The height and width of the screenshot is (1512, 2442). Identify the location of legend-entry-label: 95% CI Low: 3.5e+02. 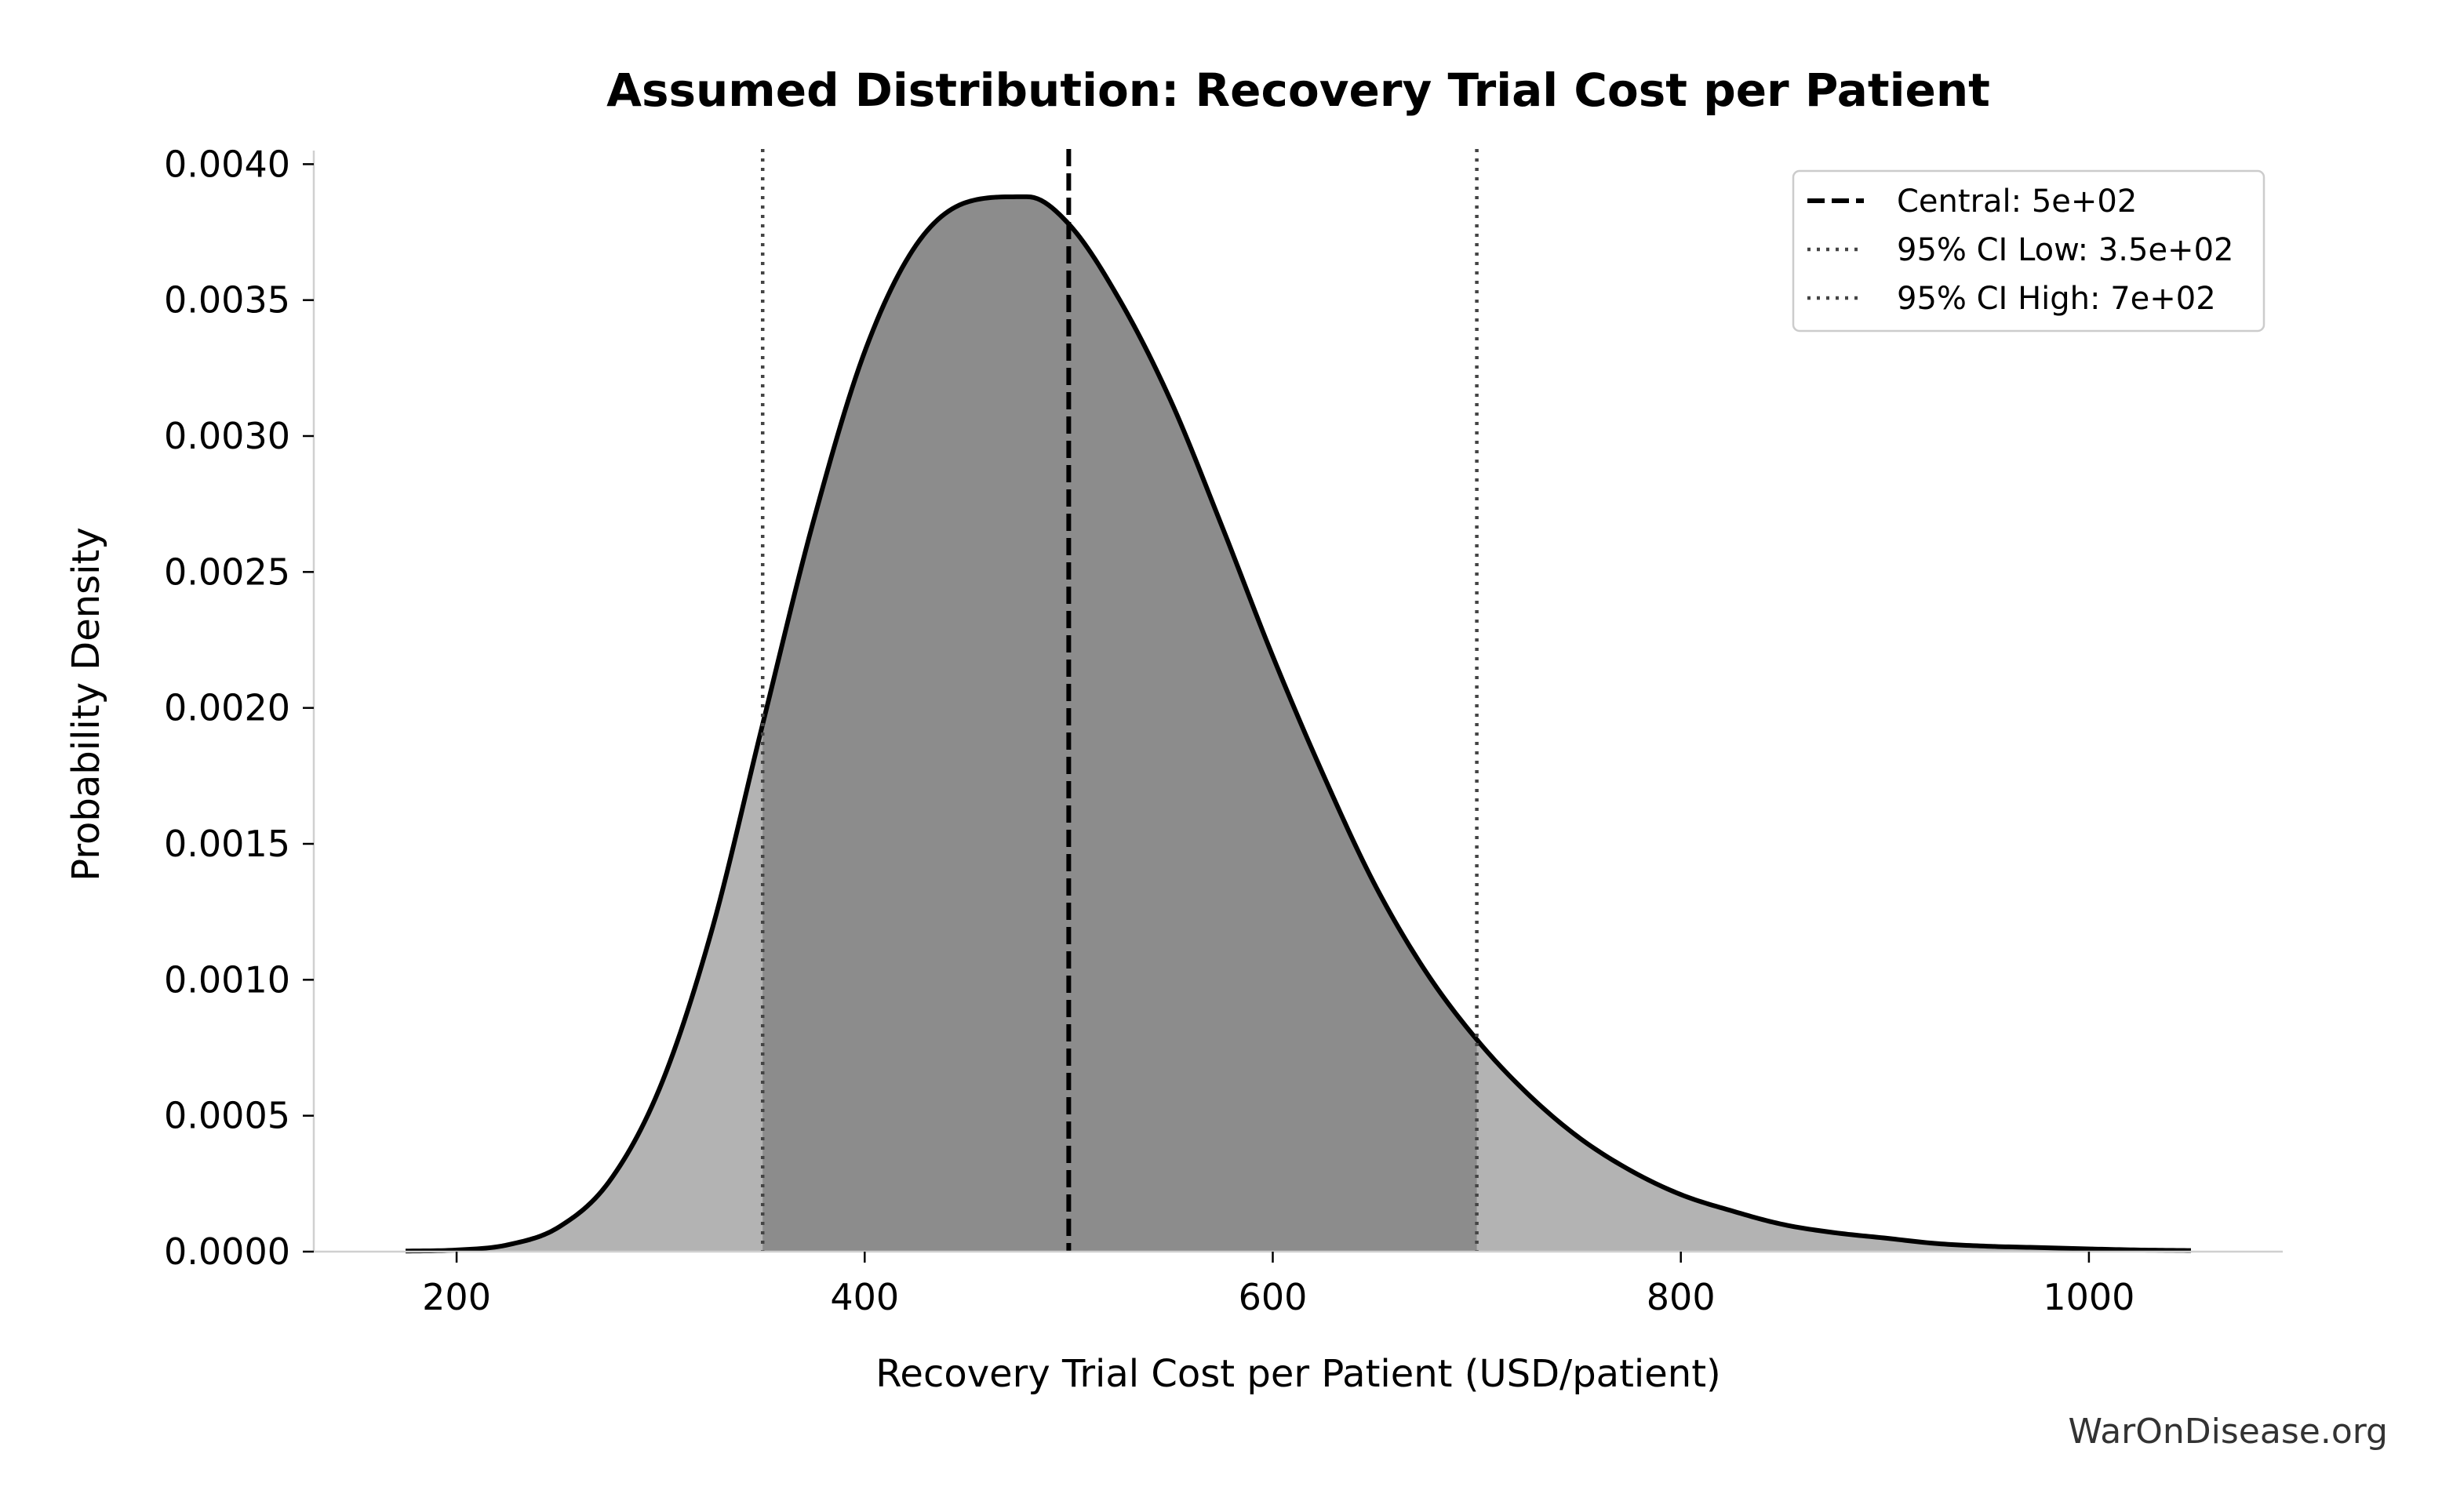
(2065, 250).